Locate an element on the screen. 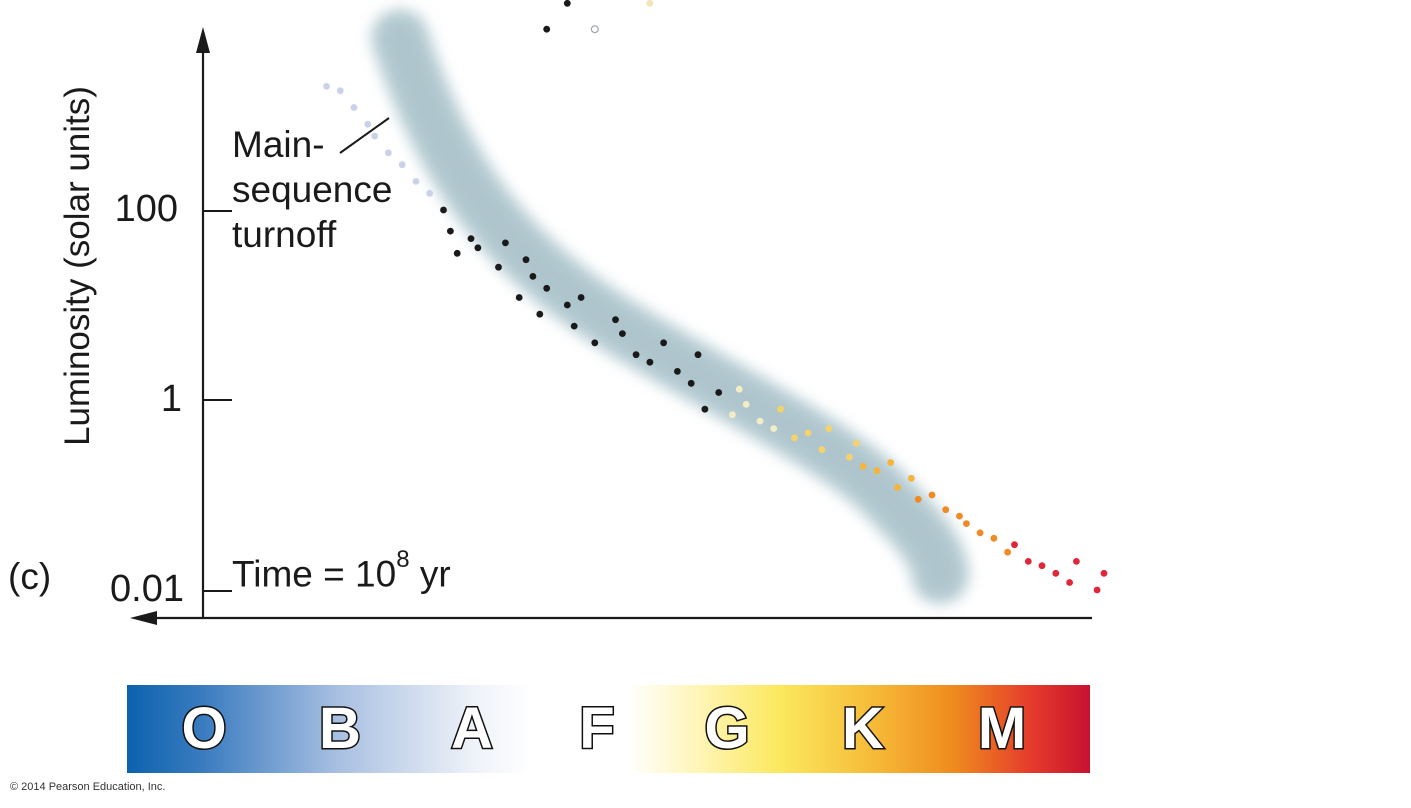  y-tick-label-001: 0.01 is located at coordinates (147, 589).